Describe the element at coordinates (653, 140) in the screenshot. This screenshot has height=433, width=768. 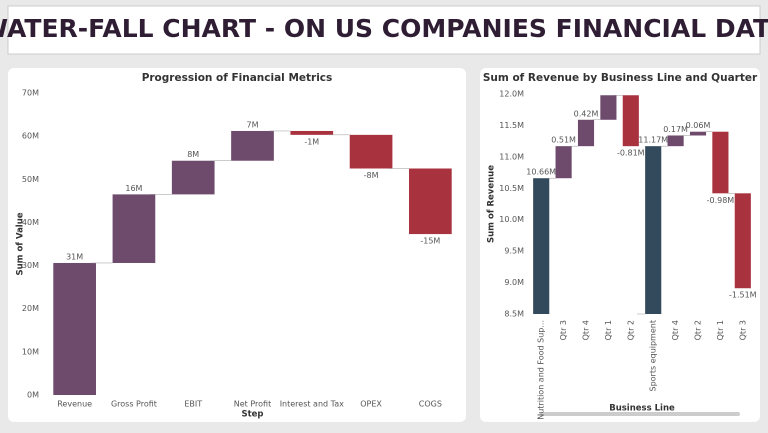
I see `data-label: 11.17M` at that location.